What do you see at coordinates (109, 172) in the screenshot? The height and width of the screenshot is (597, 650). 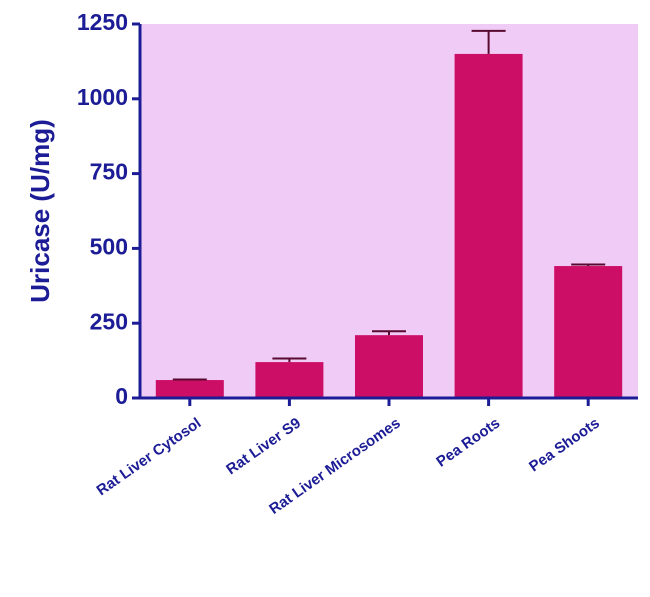 I see `y-tick-label: 750` at bounding box center [109, 172].